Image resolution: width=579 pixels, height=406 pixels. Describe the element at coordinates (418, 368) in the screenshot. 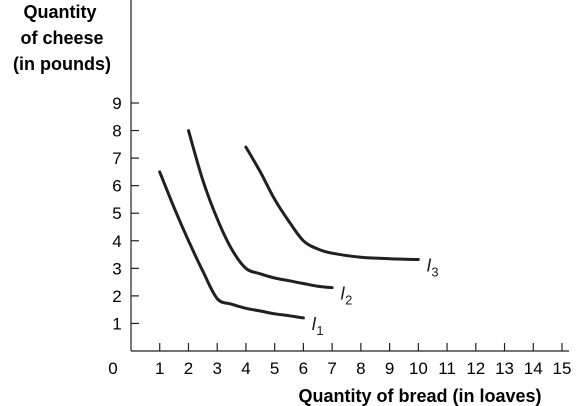

I see `x-tick-label: 10` at that location.